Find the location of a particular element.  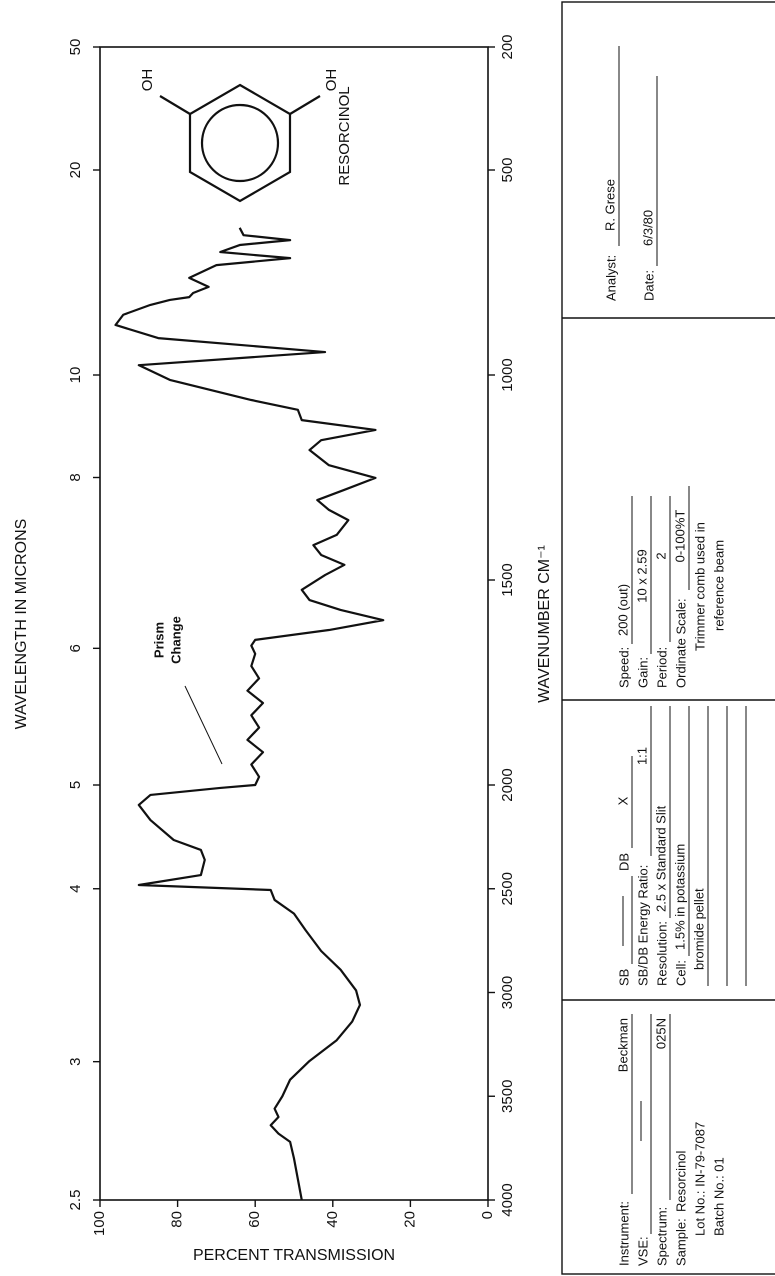

form-value: 1:1 is located at coordinates (641, 756).